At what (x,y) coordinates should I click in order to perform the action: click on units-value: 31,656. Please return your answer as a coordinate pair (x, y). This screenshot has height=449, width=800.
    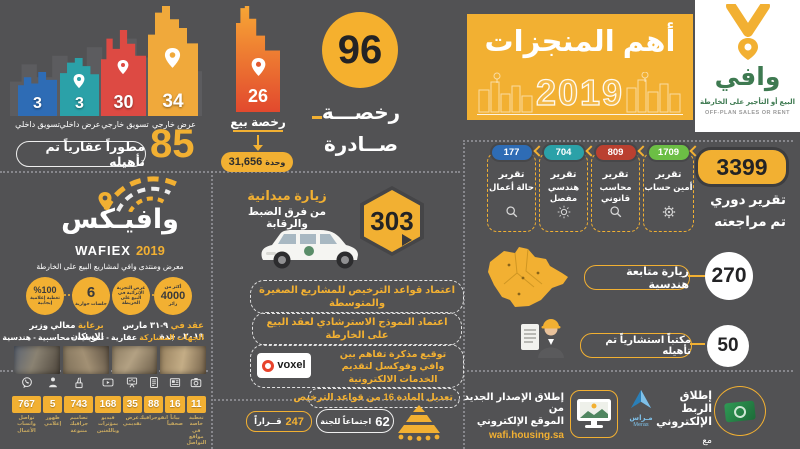
    Looking at the image, I should click on (245, 162).